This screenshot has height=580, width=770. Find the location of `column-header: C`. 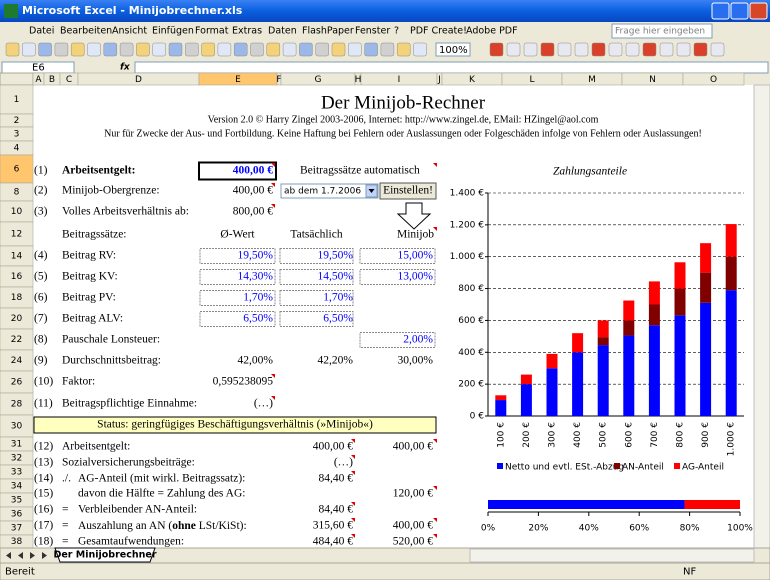

column-header: C is located at coordinates (69, 80).